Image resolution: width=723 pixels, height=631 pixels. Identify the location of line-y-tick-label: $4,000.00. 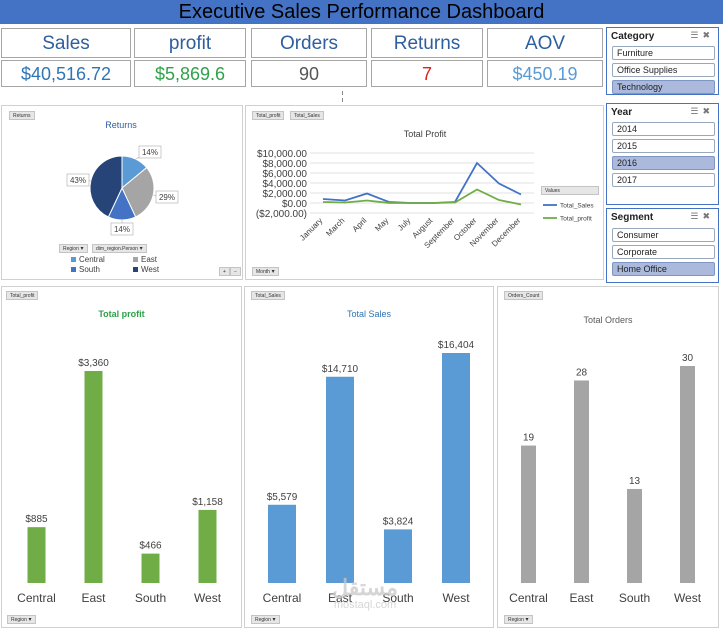
(285, 184).